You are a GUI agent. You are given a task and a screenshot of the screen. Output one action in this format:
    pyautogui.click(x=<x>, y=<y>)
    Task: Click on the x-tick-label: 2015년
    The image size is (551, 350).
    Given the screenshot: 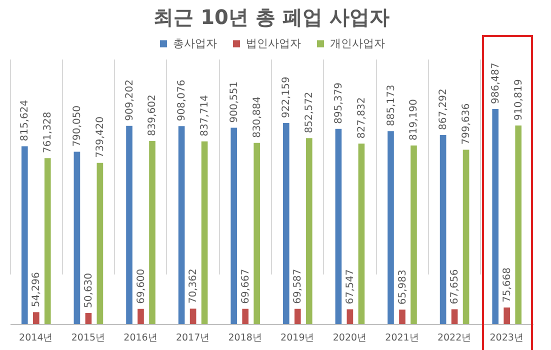 What is the action you would take?
    pyautogui.click(x=88, y=338)
    